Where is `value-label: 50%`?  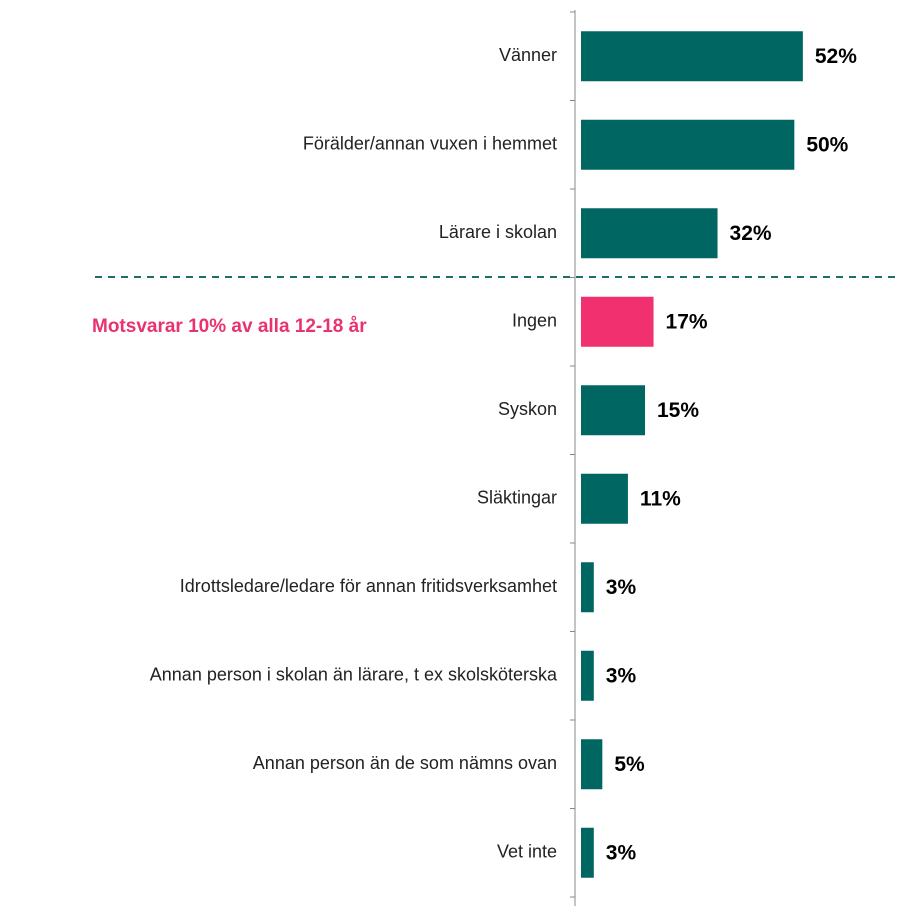 value-label: 50% is located at coordinates (827, 144).